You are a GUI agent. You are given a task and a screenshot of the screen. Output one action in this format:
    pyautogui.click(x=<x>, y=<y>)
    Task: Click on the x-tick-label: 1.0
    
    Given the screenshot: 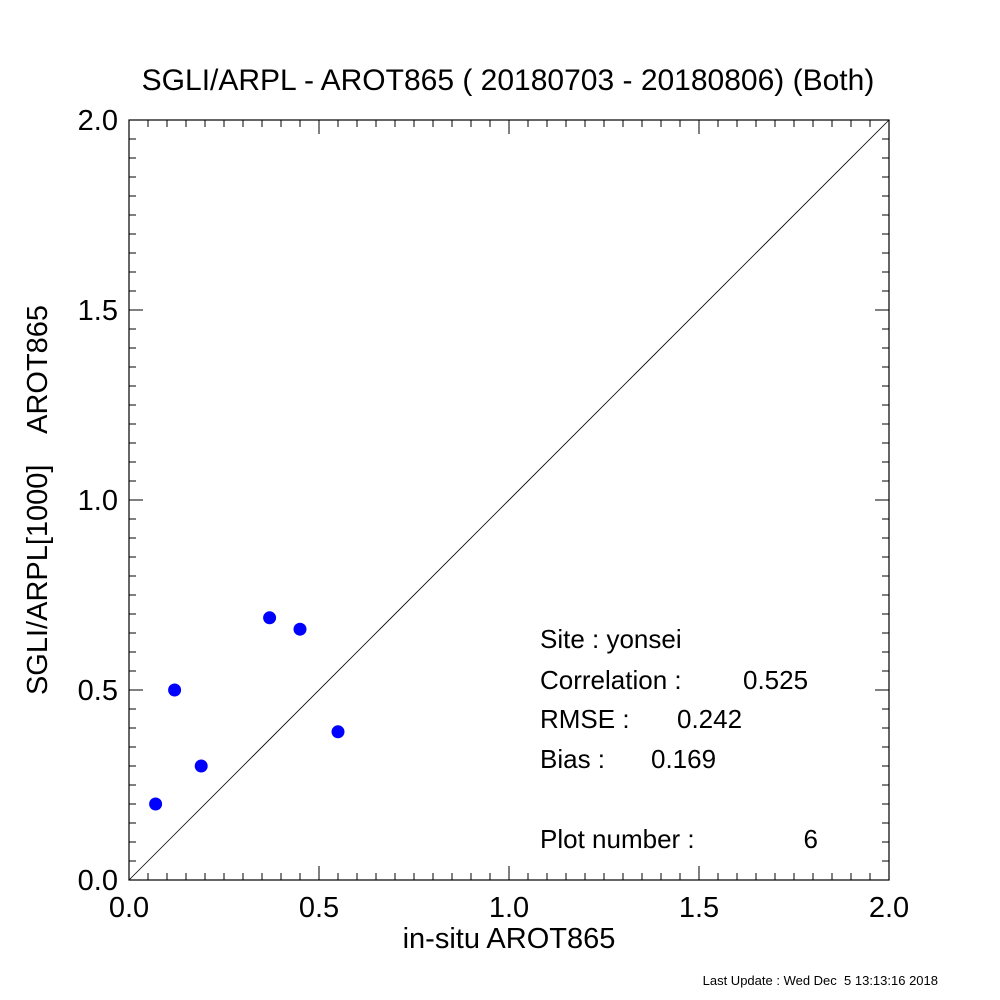 What is the action you would take?
    pyautogui.click(x=509, y=908)
    